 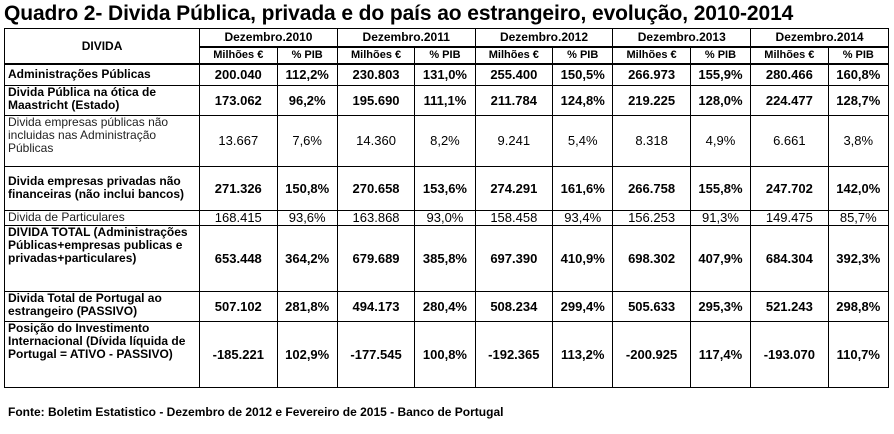 What do you see at coordinates (858, 100) in the screenshot?
I see `cell-pct: 128,7%` at bounding box center [858, 100].